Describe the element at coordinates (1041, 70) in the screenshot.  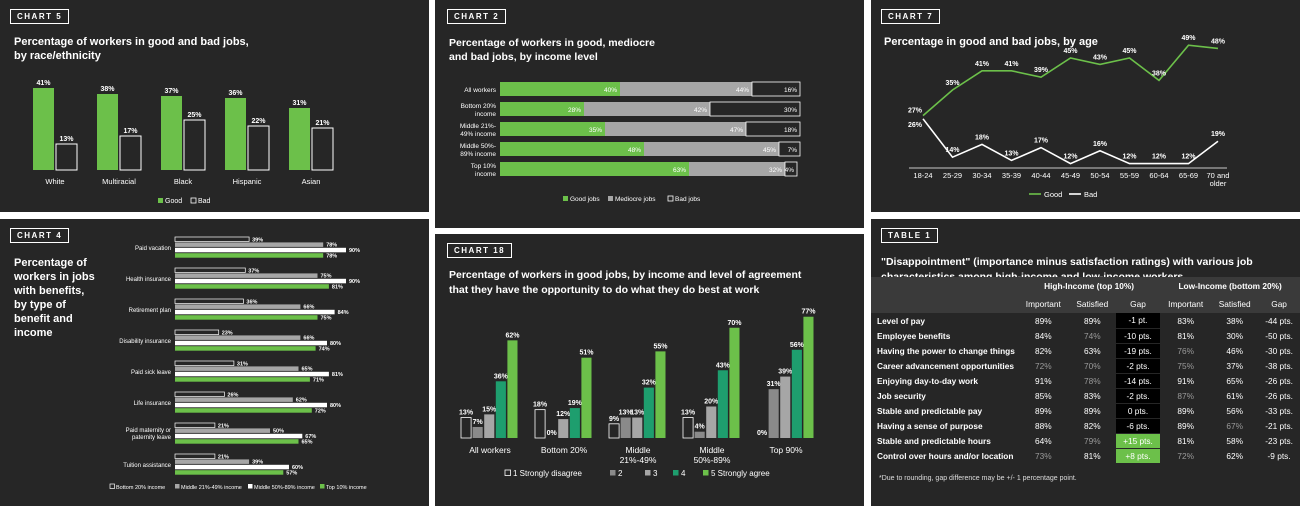
I see `chart7-value-label: 39%` at that location.